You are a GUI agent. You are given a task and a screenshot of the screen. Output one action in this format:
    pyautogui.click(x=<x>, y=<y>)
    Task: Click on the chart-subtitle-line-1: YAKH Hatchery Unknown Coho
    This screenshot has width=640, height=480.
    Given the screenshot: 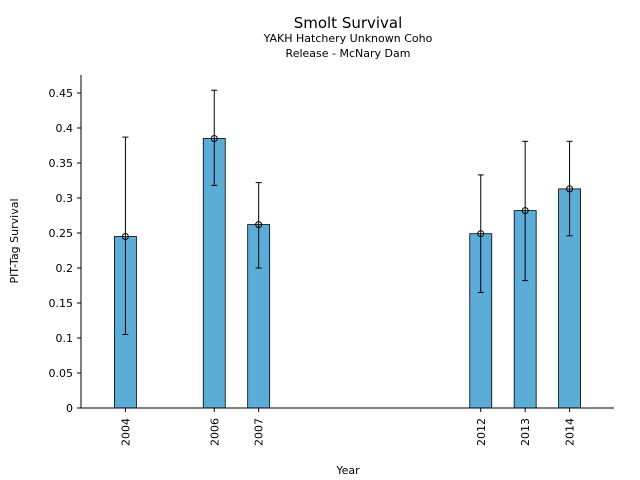 What is the action you would take?
    pyautogui.click(x=348, y=38)
    